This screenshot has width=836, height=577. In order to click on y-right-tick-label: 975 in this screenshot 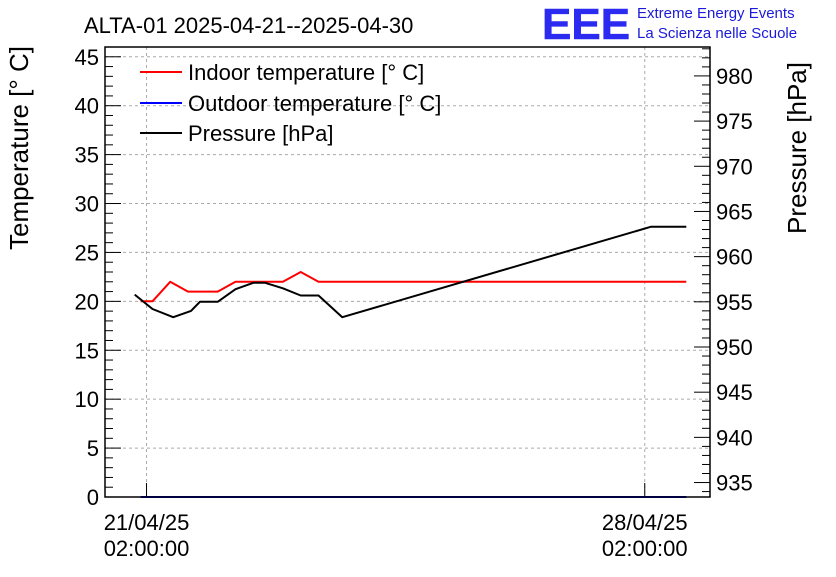, I will do `click(734, 121)`.